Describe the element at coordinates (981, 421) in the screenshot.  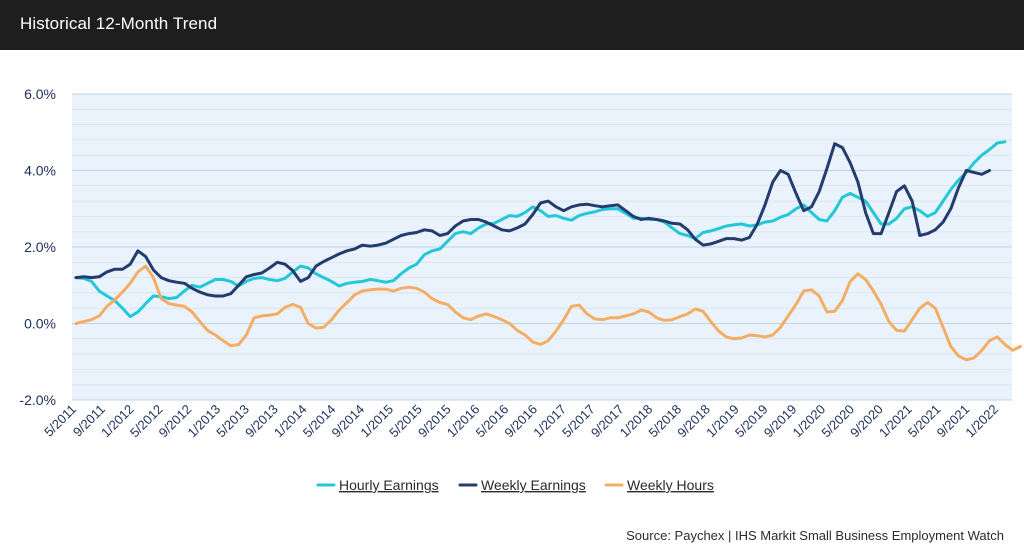
I see `x-tick-label: 1/2022` at that location.